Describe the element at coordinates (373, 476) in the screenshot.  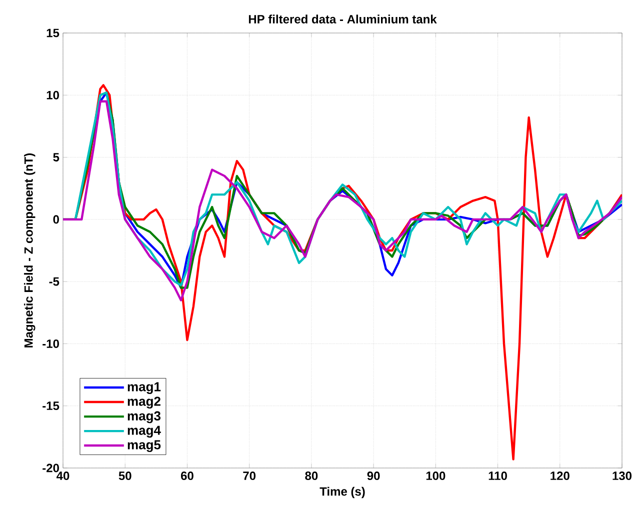
I see `x-tick-label: 90` at that location.